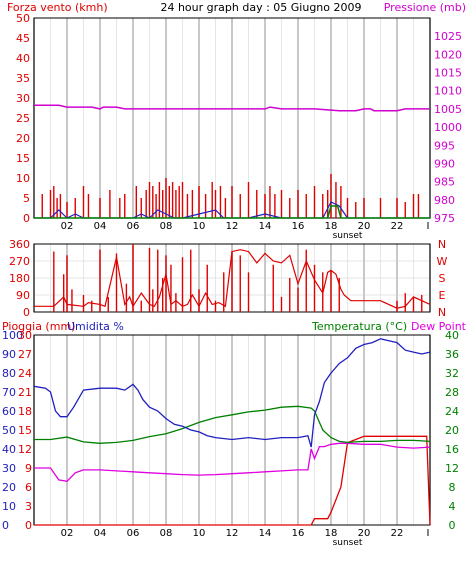  I want to click on plot3-x-tick: 22, so click(397, 533).